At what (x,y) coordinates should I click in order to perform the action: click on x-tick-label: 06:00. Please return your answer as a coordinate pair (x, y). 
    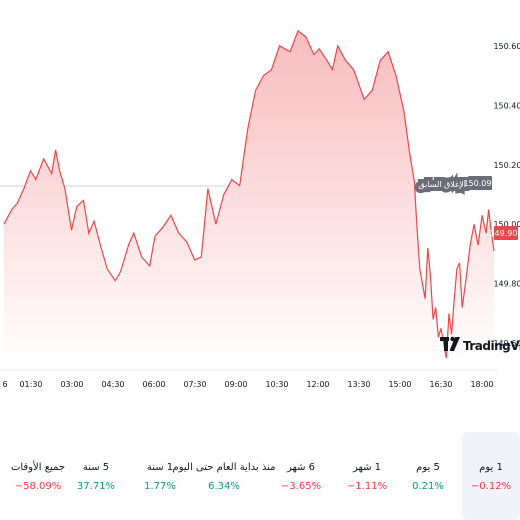
    Looking at the image, I should click on (153, 384).